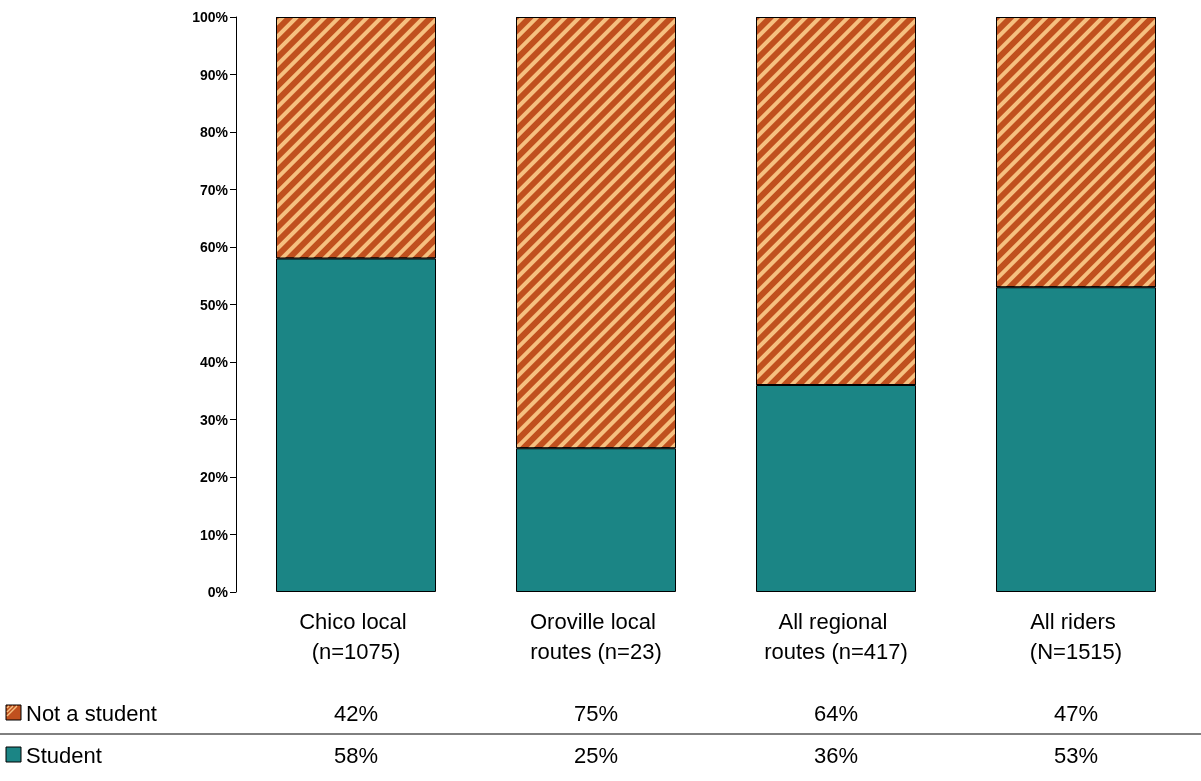 The image size is (1201, 781). What do you see at coordinates (214, 74) in the screenshot?
I see `y-tick-label: 90%` at bounding box center [214, 74].